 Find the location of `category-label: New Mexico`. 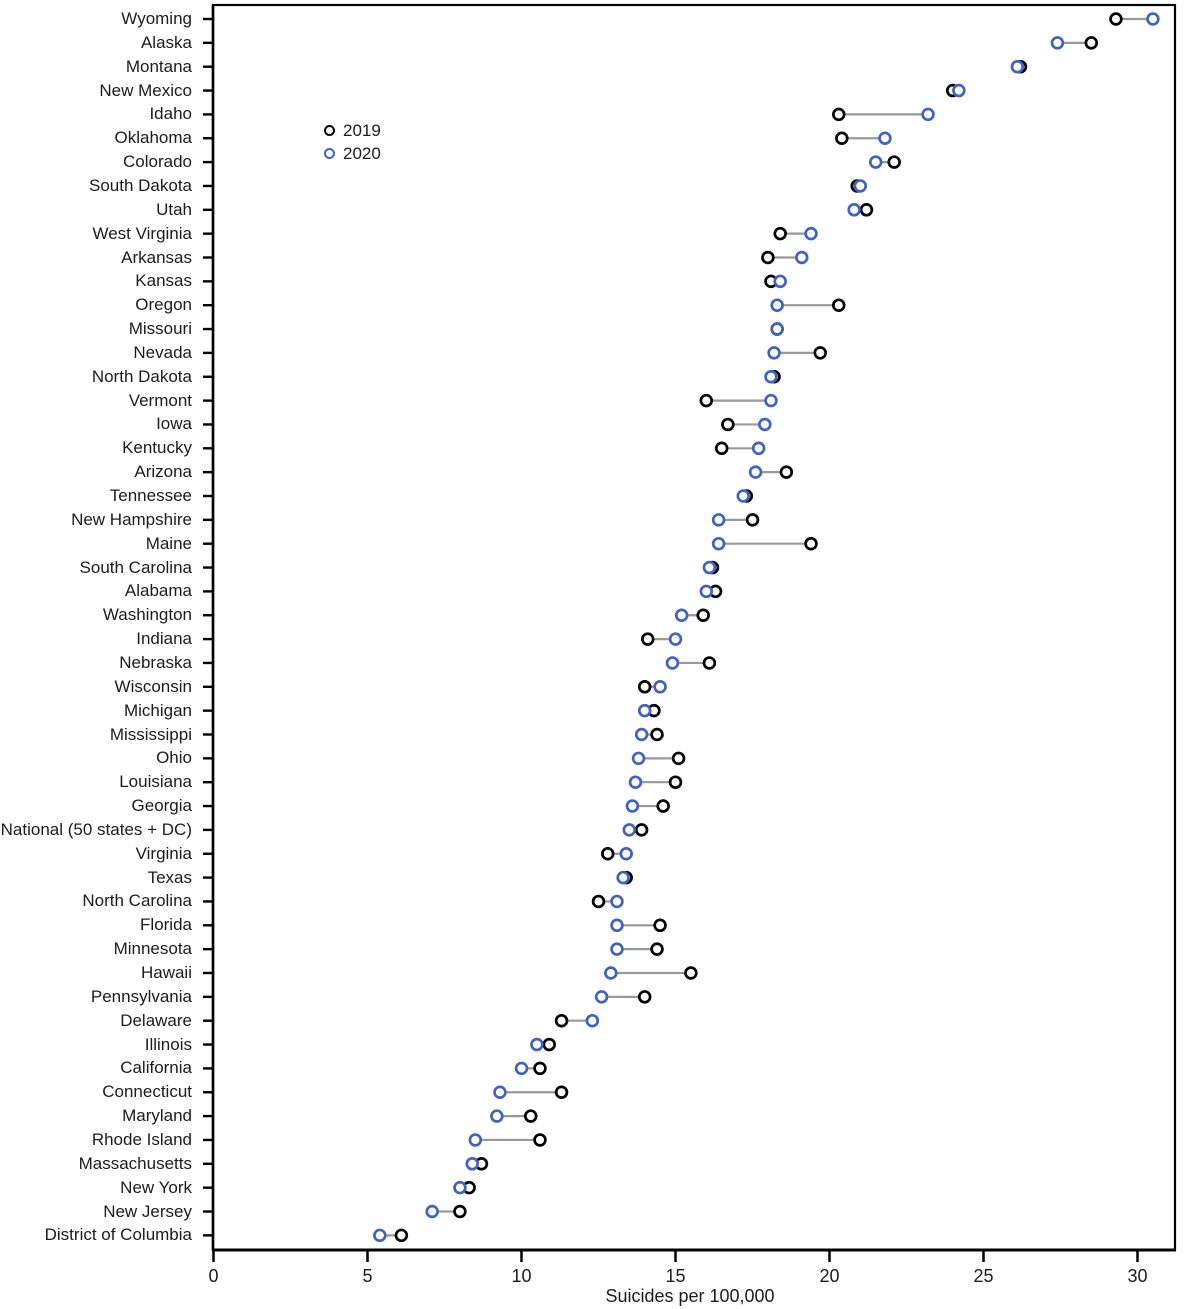

category-label: New Mexico is located at coordinates (145, 90).